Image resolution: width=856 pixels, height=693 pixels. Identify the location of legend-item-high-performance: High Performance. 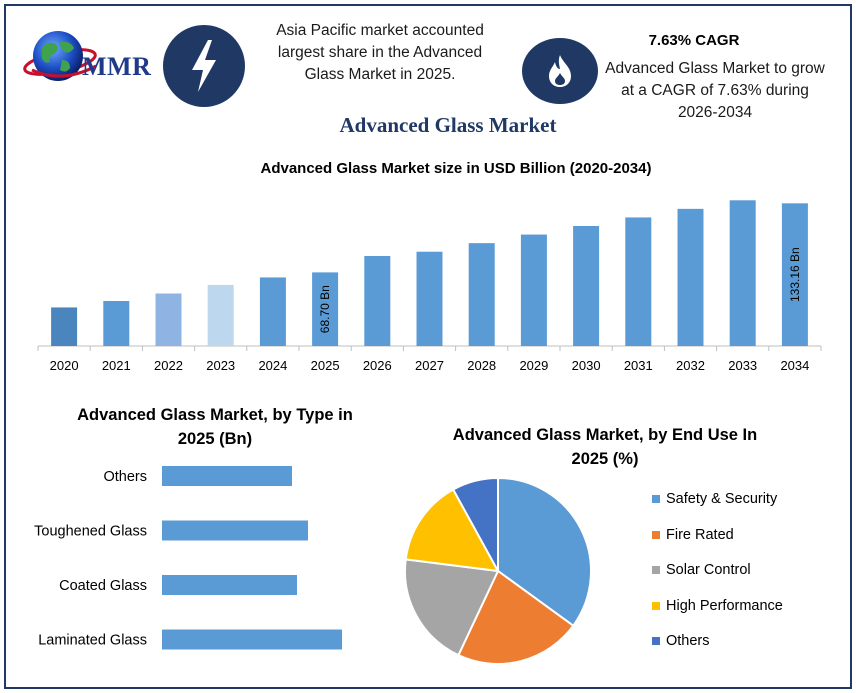
(717, 606).